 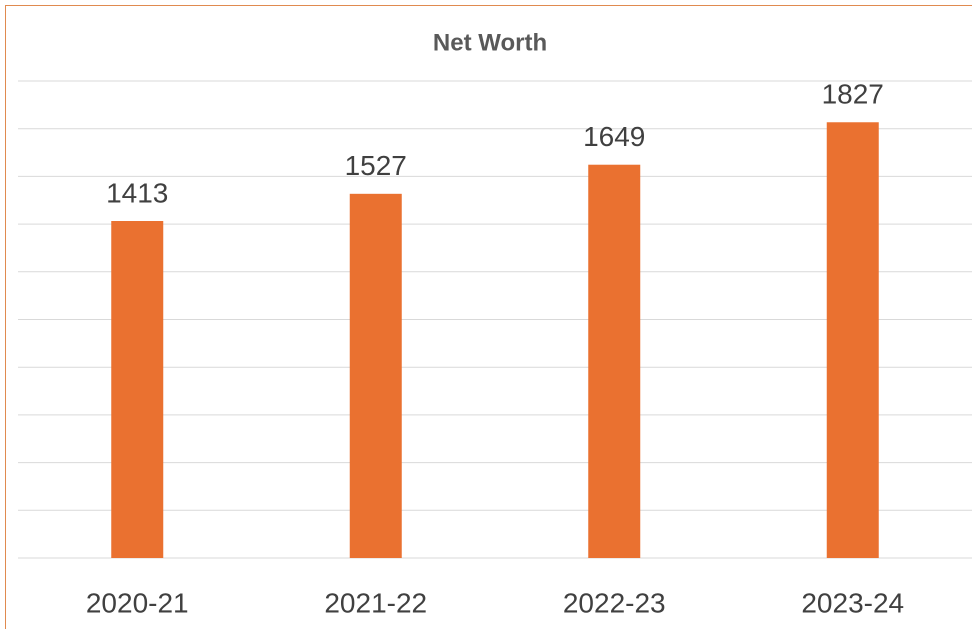 What do you see at coordinates (852, 602) in the screenshot?
I see `x-tick-label: 2023-24` at bounding box center [852, 602].